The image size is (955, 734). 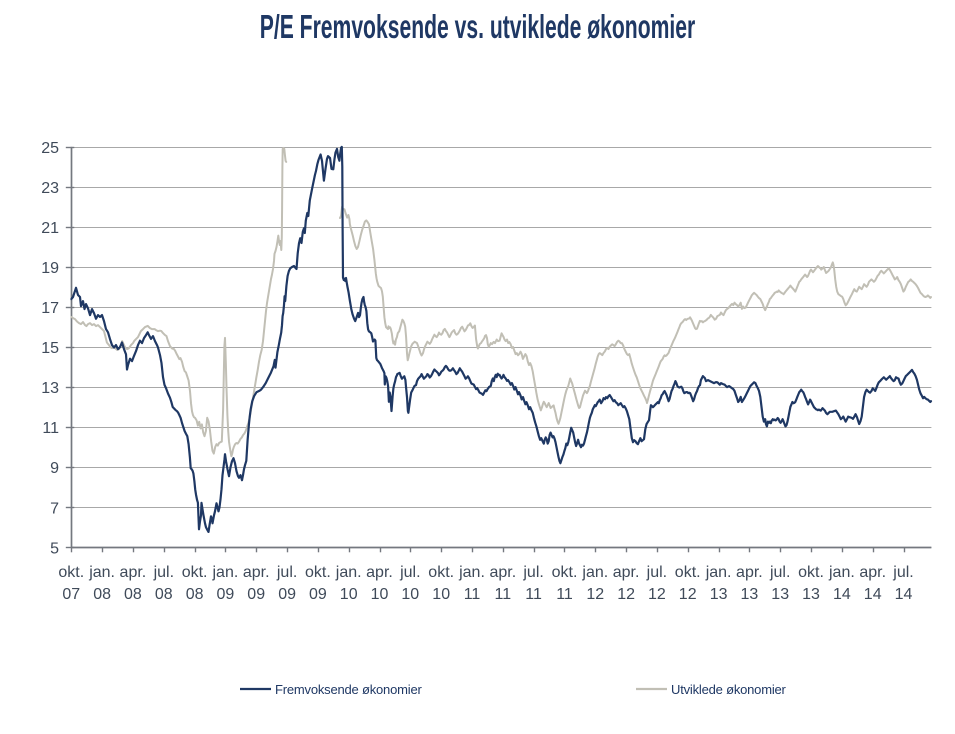 What do you see at coordinates (54, 508) in the screenshot?
I see `svg-text: 7` at bounding box center [54, 508].